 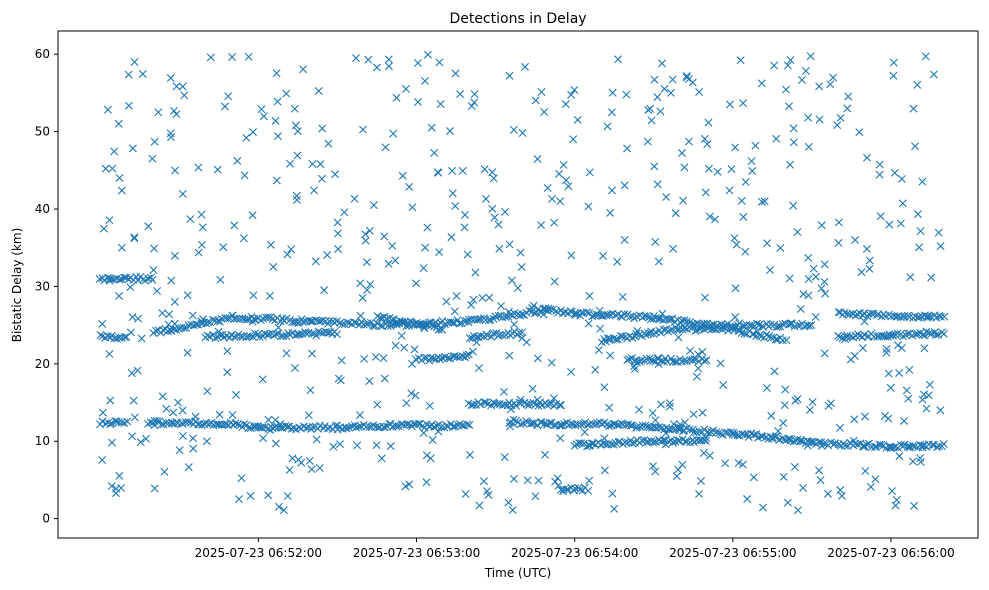 I want to click on x-tick-label: 2025-07-23 06:55:00, so click(x=732, y=553).